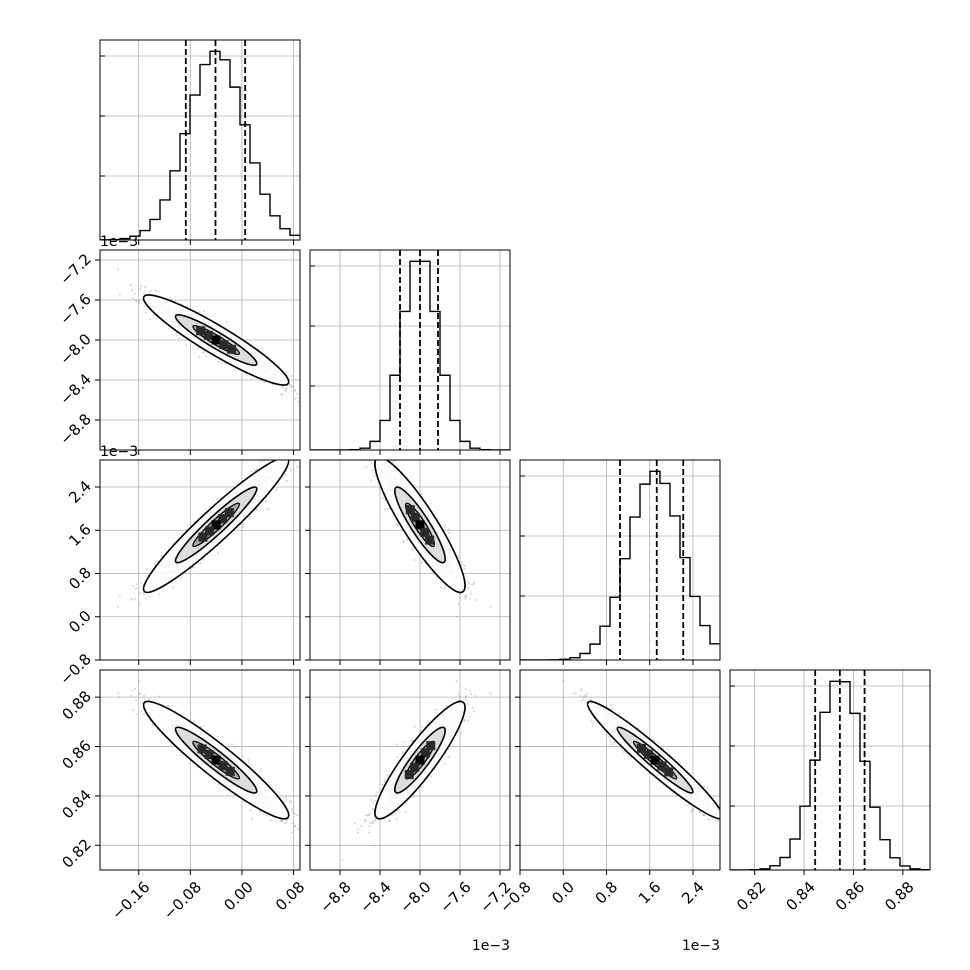 The width and height of the screenshot is (970, 970). What do you see at coordinates (80, 535) in the screenshot?
I see `y-tick-label: 1.6` at bounding box center [80, 535].